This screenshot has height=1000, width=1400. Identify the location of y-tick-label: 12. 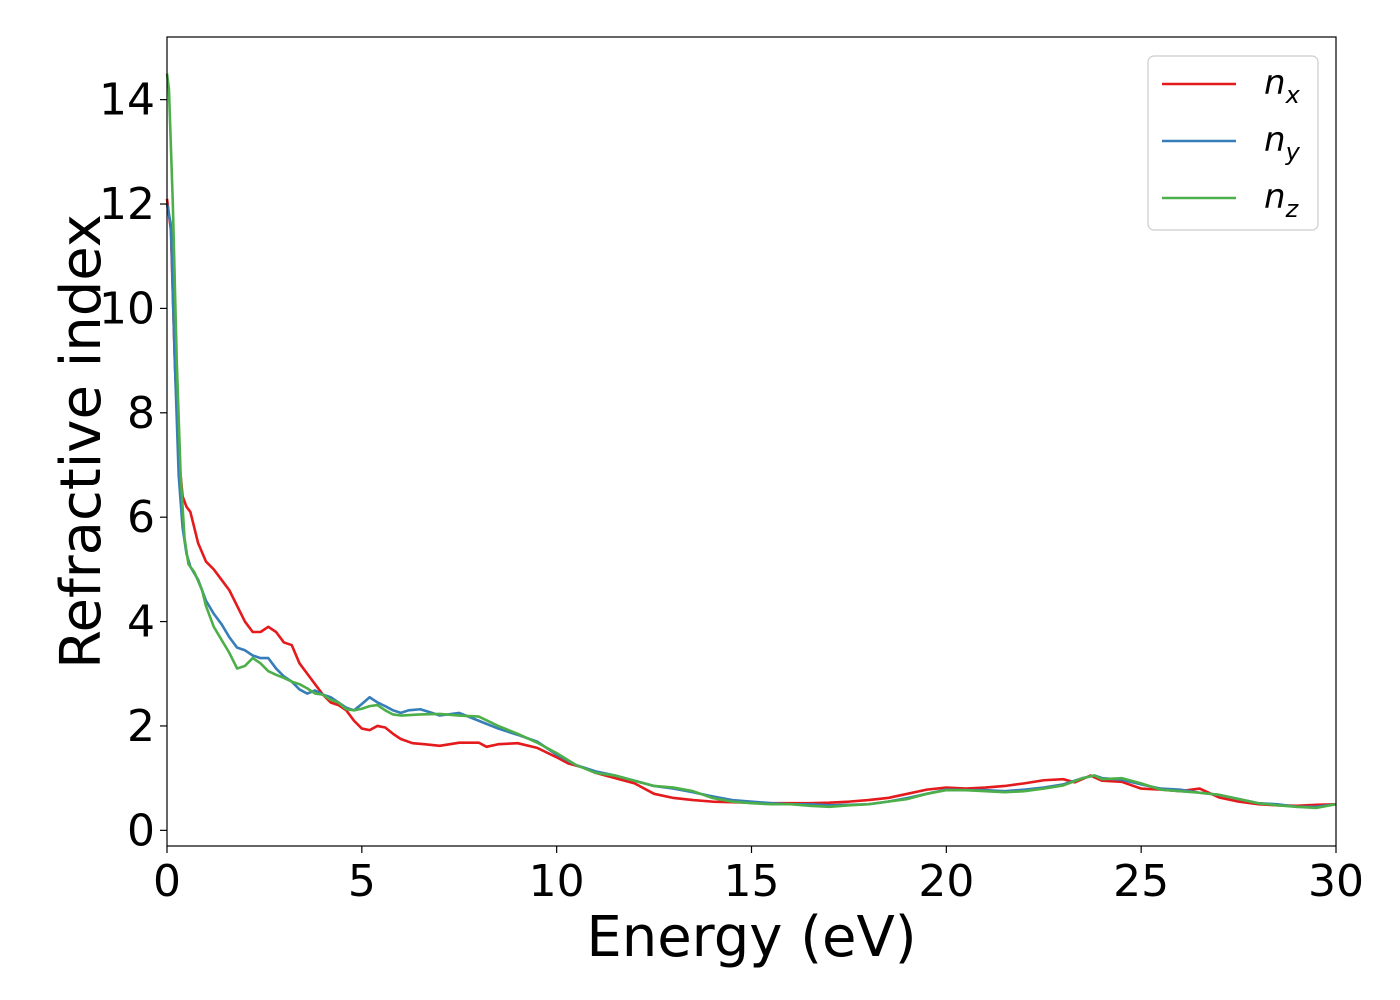
(127, 204).